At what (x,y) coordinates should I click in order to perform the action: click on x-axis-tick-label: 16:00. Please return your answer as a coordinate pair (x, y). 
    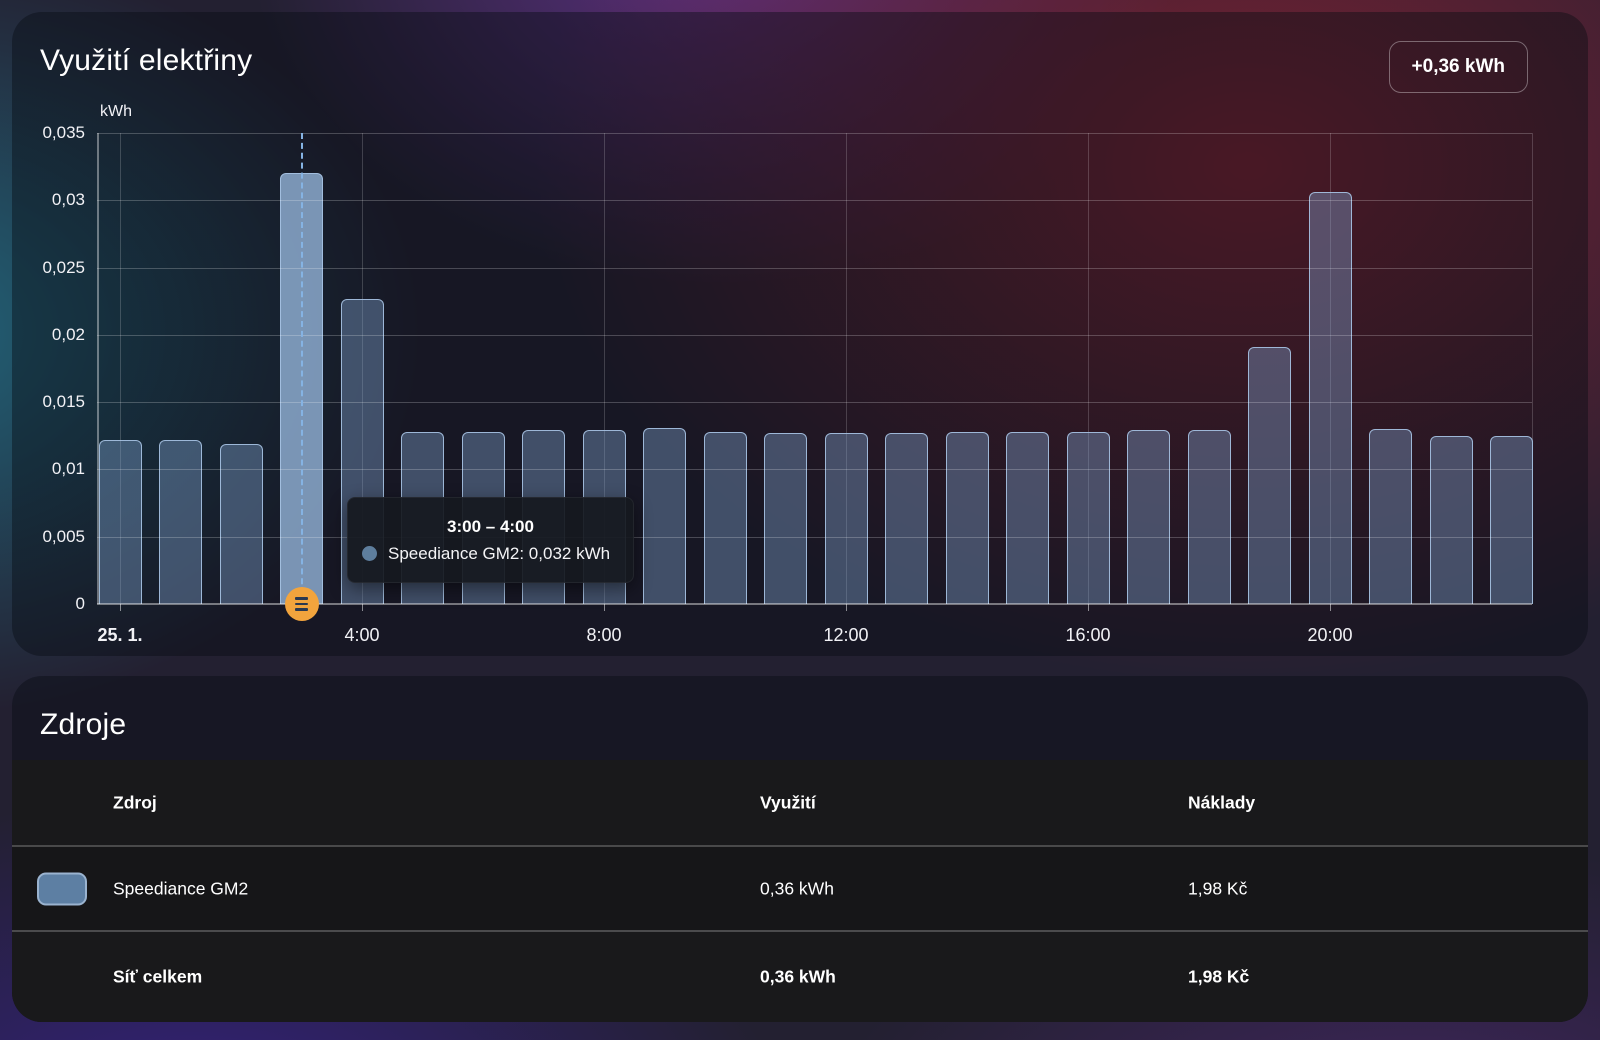
    Looking at the image, I should click on (1088, 635).